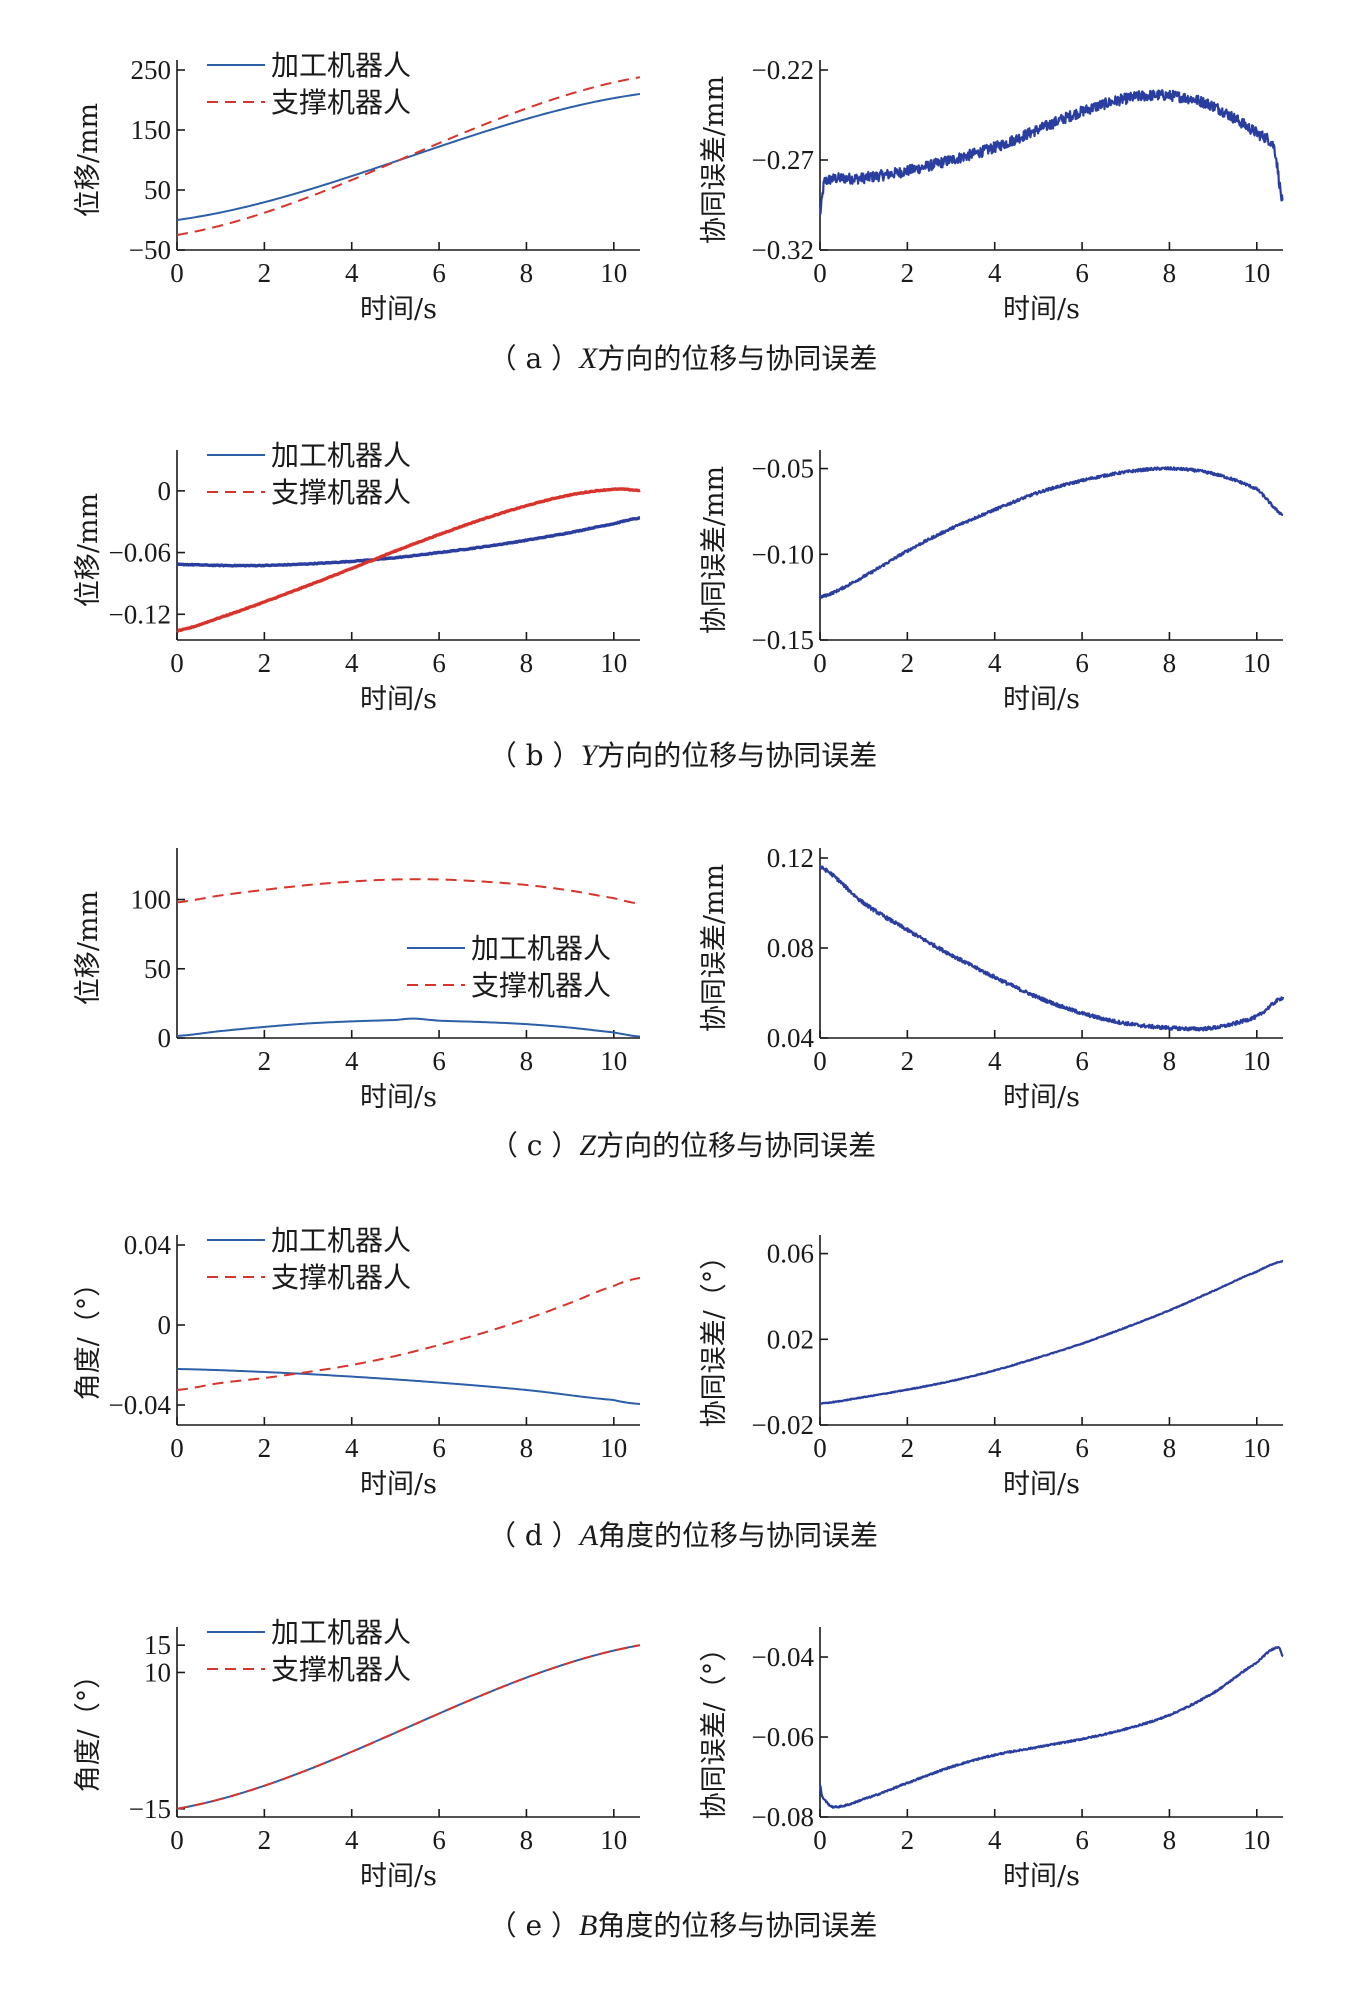 The height and width of the screenshot is (1990, 1367). What do you see at coordinates (587, 1145) in the screenshot?
I see `caption-letter: Z` at bounding box center [587, 1145].